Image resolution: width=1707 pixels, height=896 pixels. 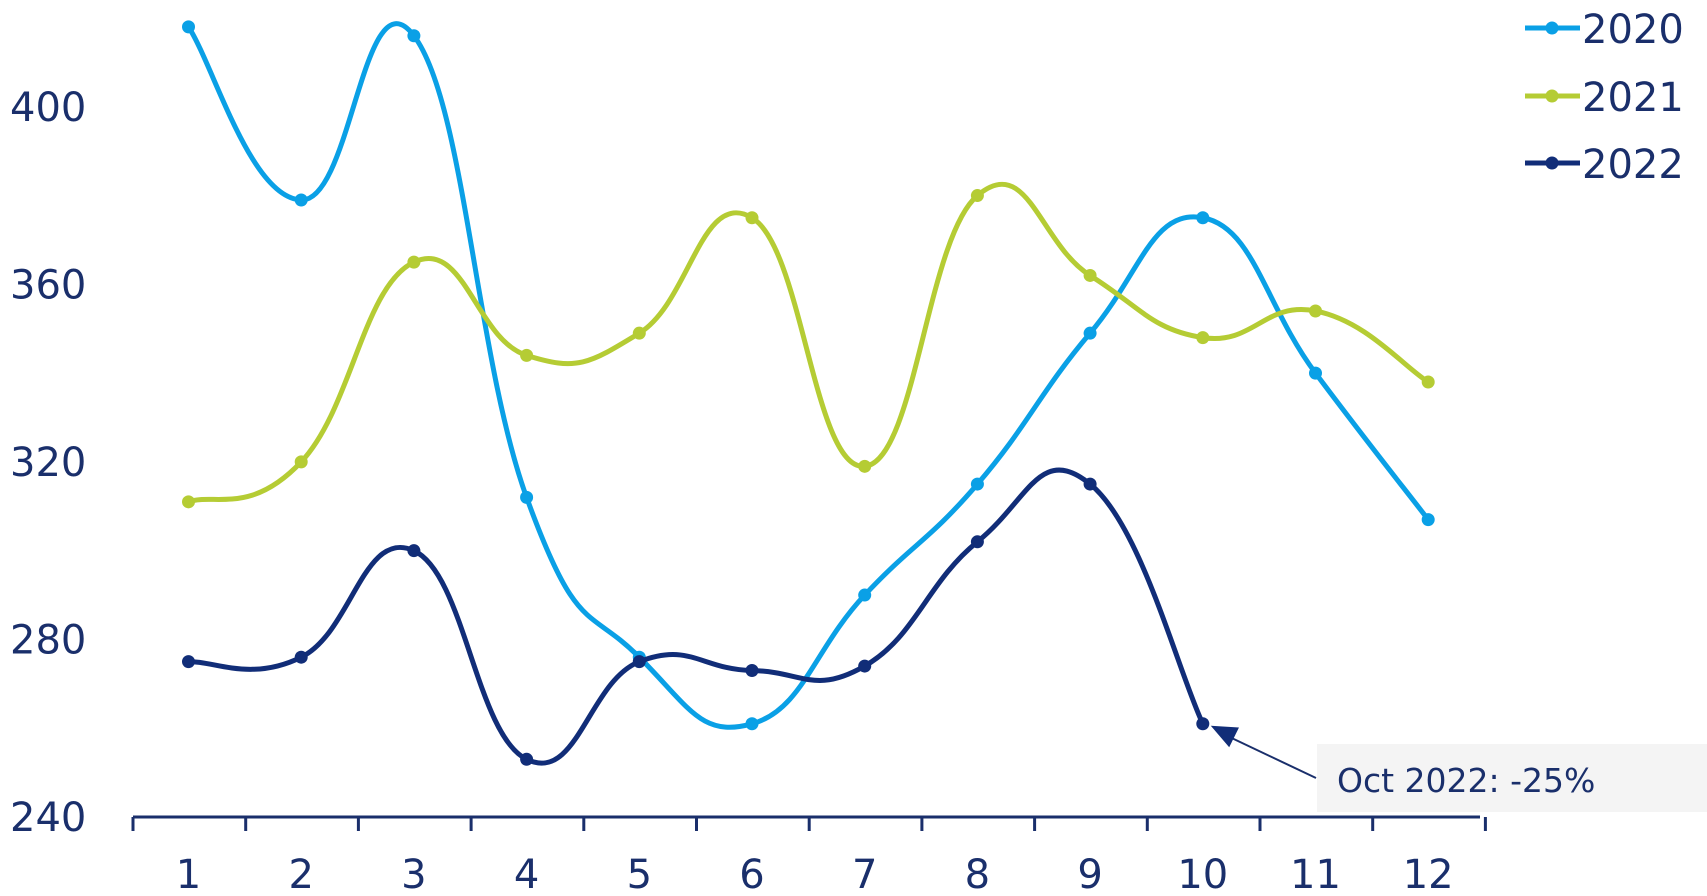 I want to click on y-tick-label: 280, so click(x=48, y=640).